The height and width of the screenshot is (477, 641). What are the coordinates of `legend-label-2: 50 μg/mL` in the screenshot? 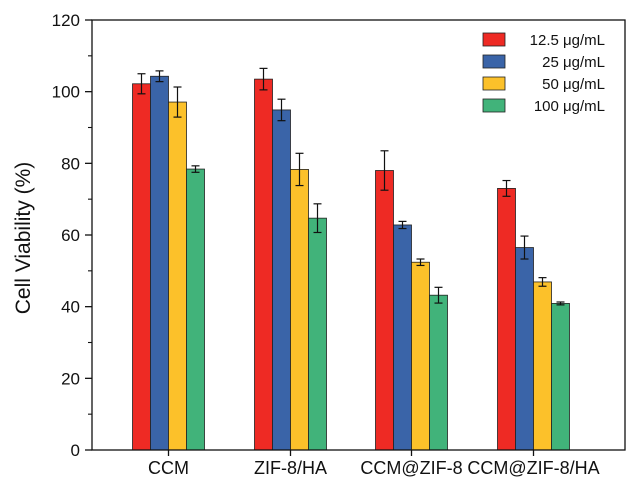 It's located at (573, 84).